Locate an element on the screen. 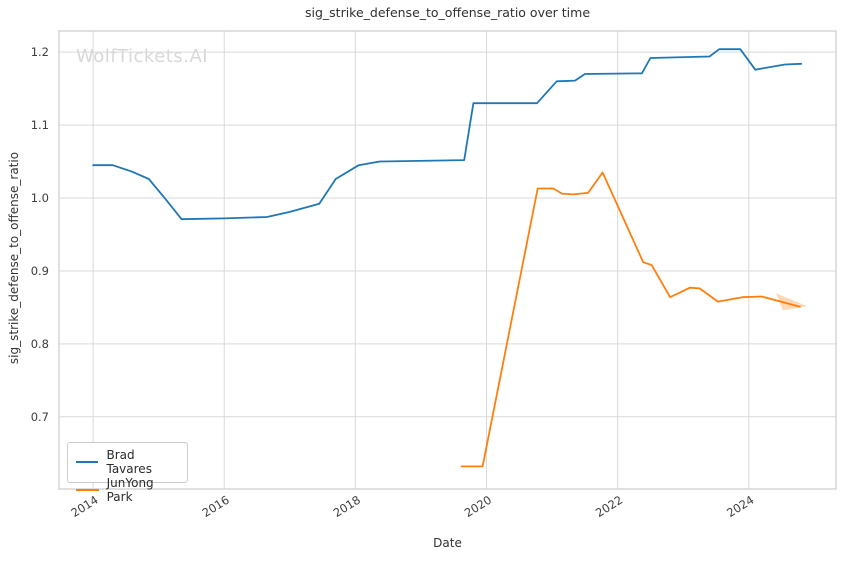  watermark: WolfTickets.AI is located at coordinates (142, 56).